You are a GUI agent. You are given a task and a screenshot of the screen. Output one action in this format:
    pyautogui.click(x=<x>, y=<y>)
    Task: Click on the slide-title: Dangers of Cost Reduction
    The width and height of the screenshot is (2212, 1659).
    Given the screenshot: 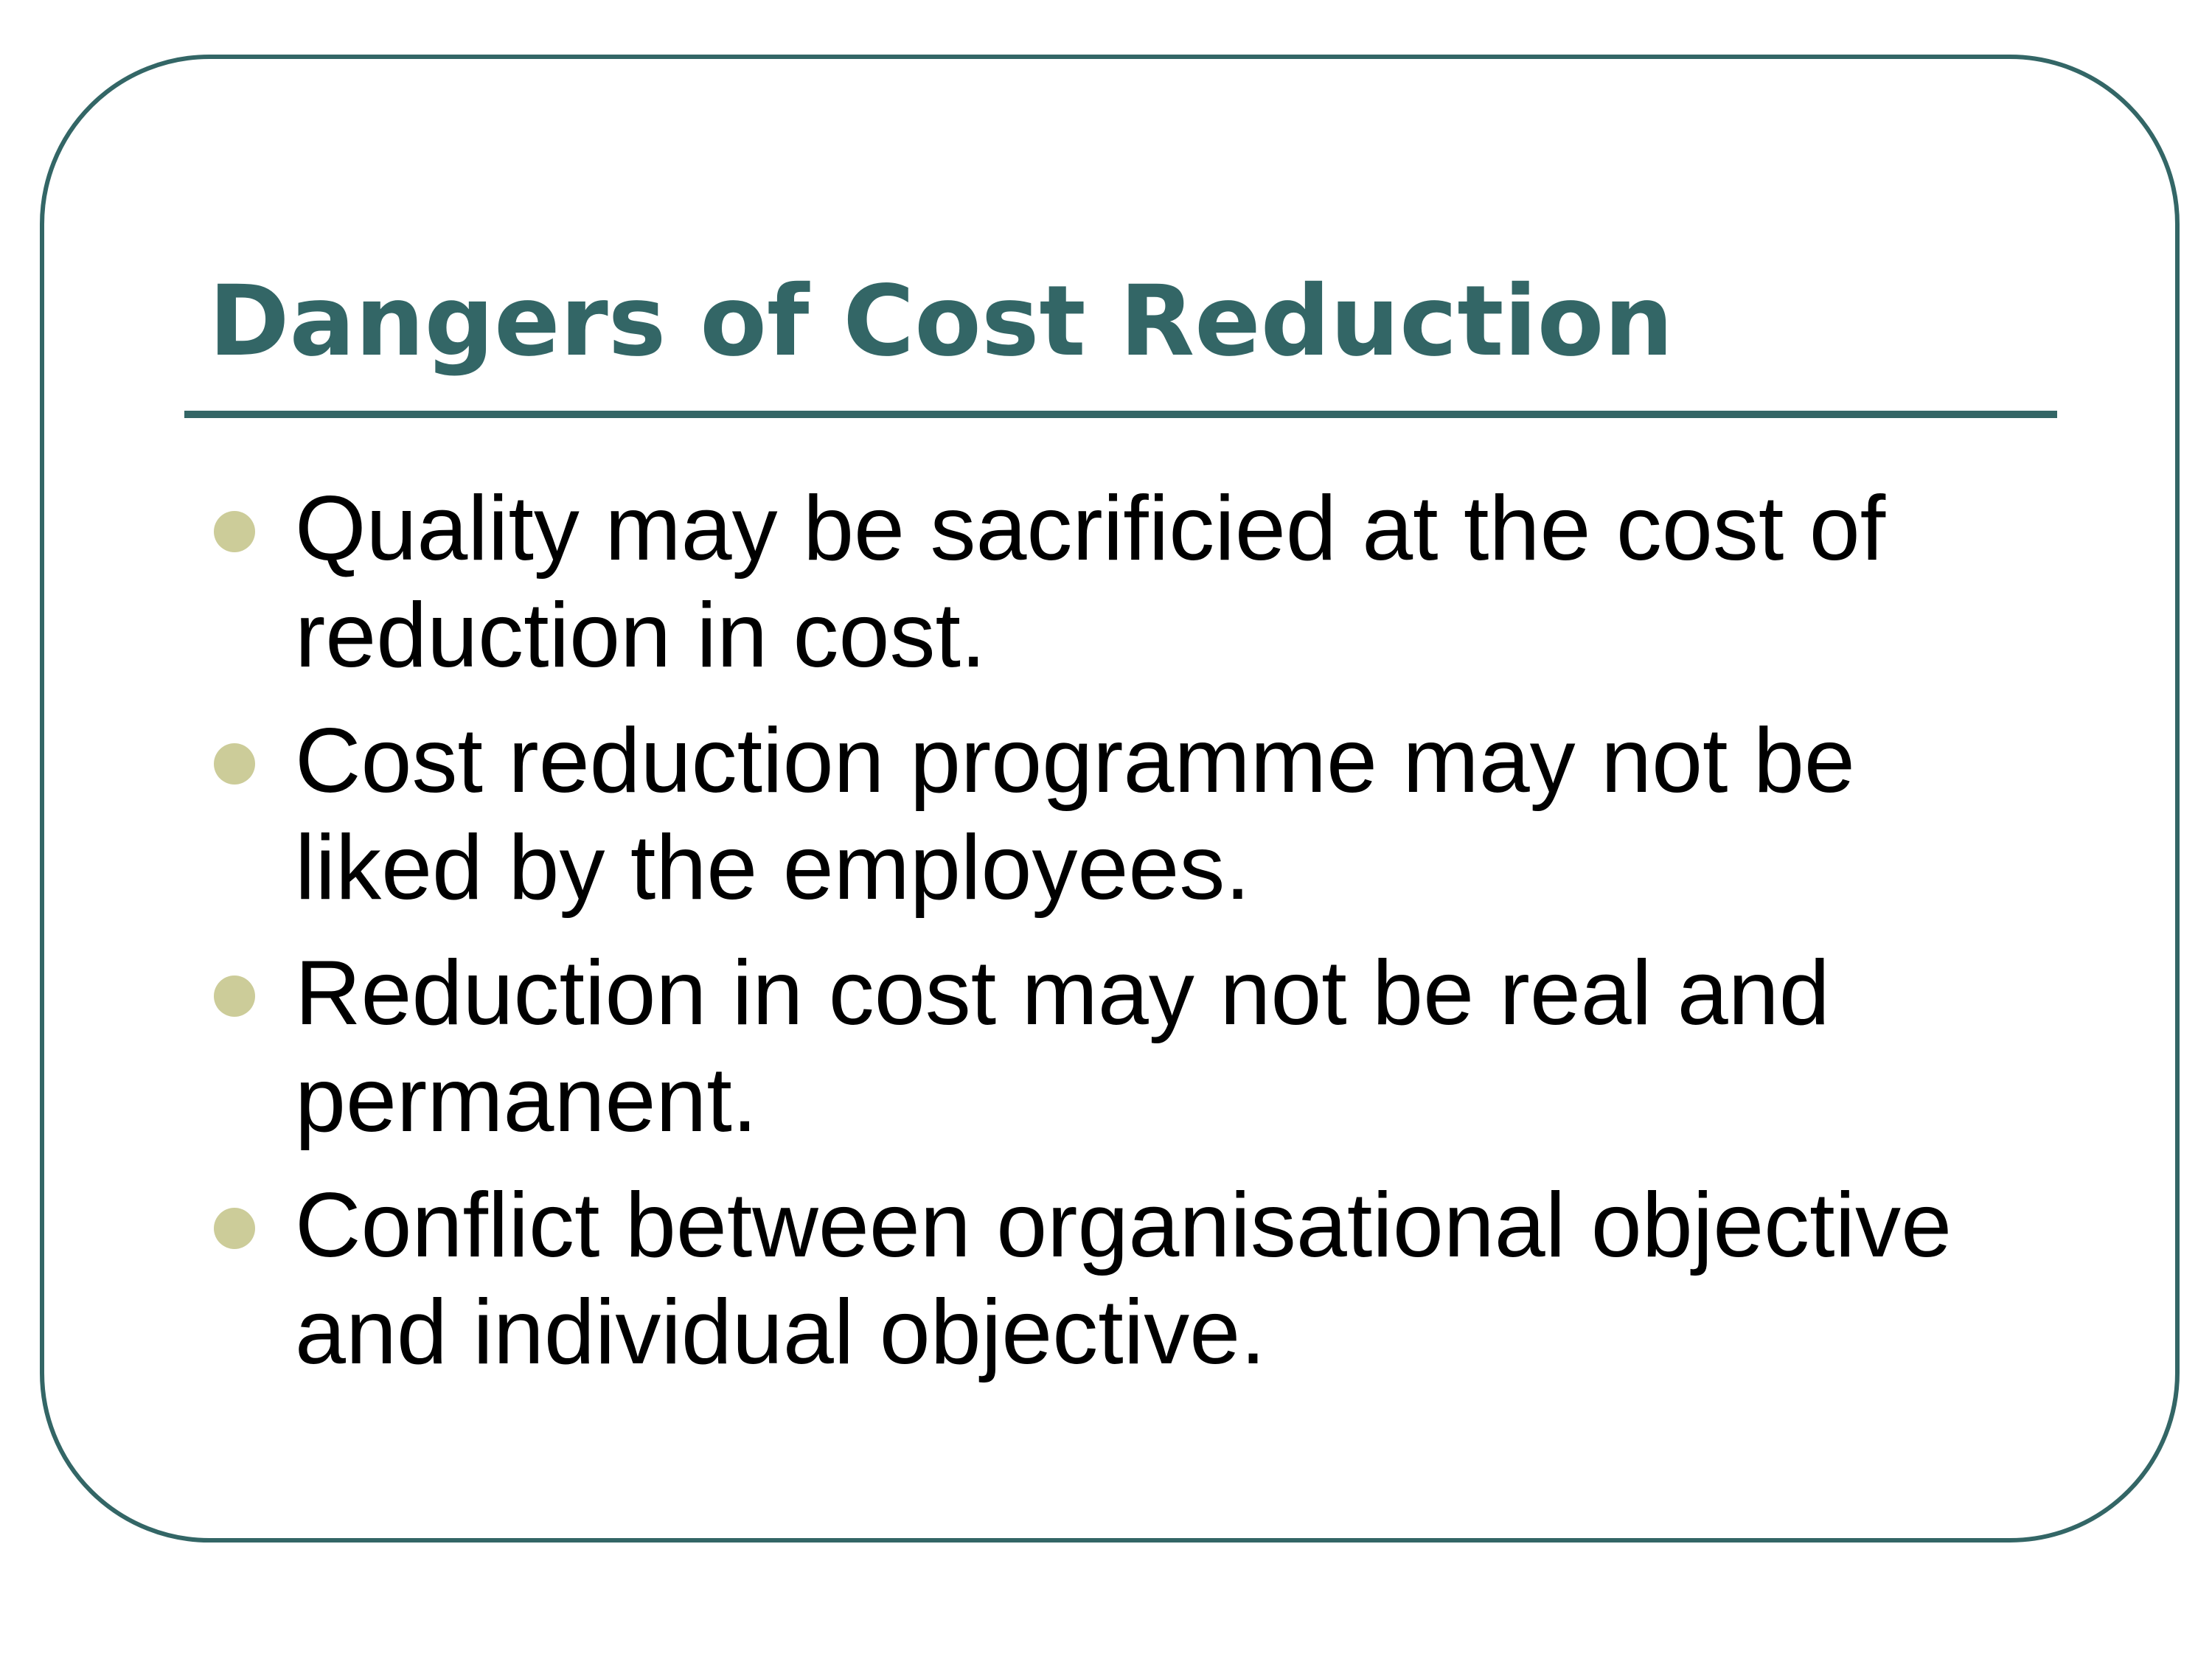 What is the action you would take?
    pyautogui.click(x=941, y=321)
    